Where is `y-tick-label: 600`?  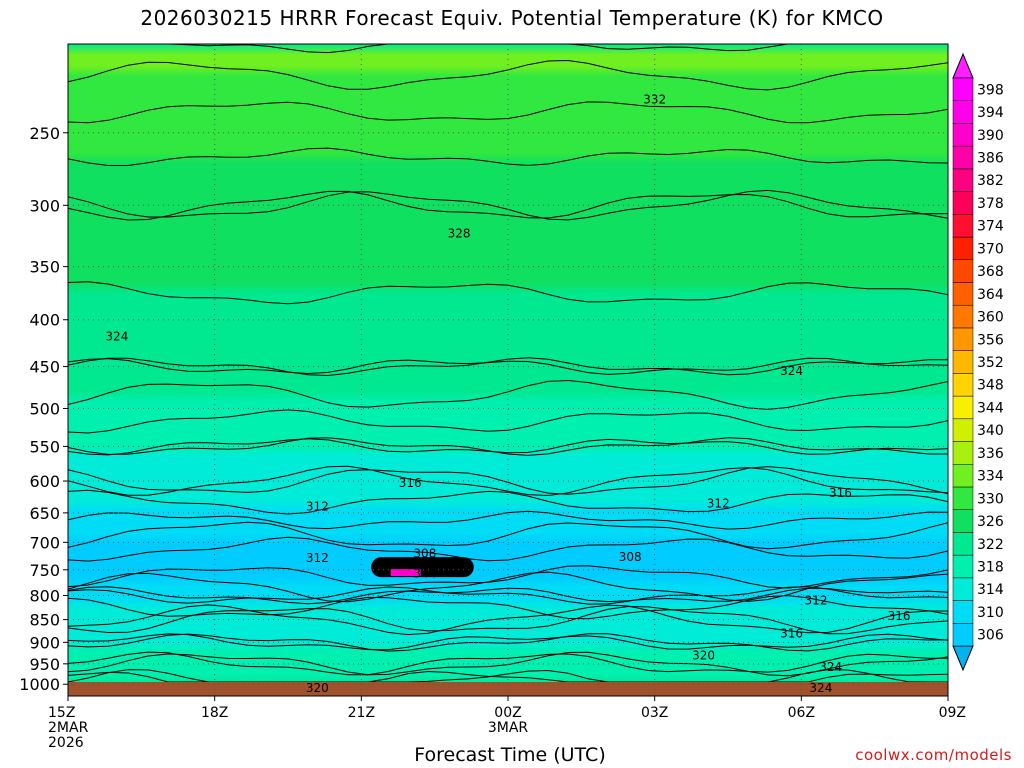
y-tick-label: 600 is located at coordinates (44, 481).